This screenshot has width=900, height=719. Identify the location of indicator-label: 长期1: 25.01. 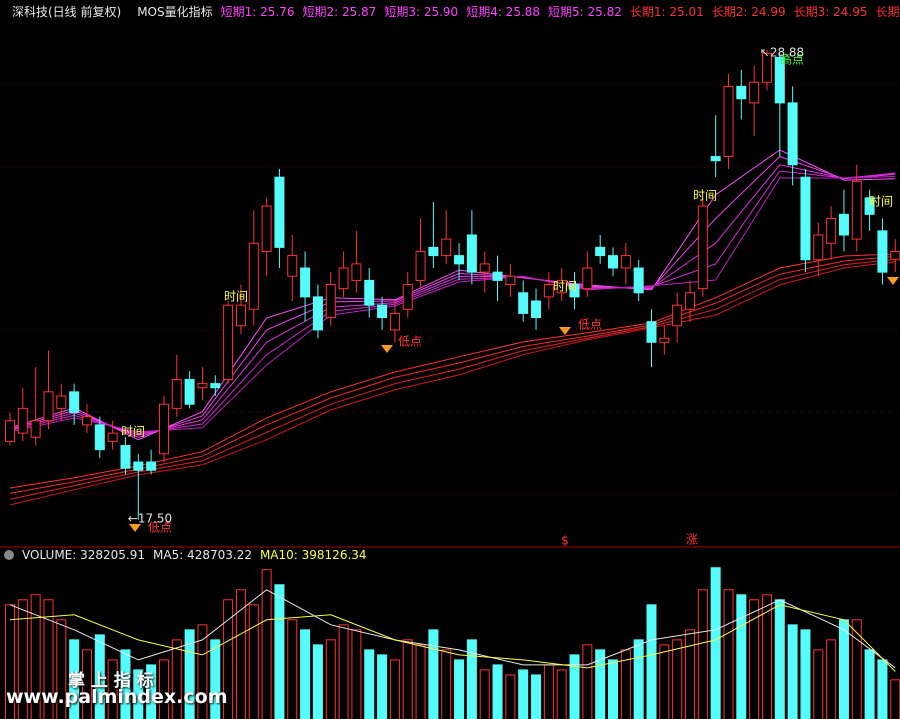
(666, 12).